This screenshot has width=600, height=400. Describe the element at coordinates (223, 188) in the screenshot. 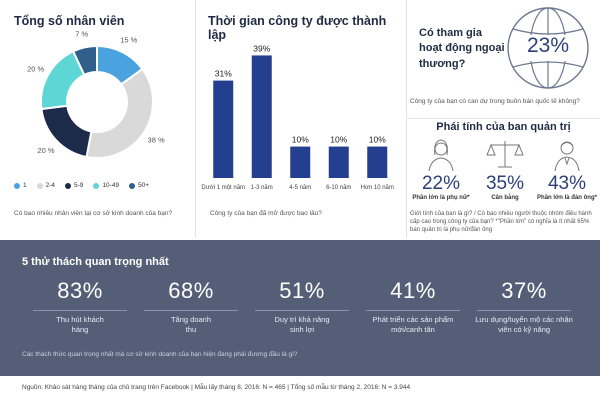

I see `bar-category-label: Dưới 1 một năm` at that location.